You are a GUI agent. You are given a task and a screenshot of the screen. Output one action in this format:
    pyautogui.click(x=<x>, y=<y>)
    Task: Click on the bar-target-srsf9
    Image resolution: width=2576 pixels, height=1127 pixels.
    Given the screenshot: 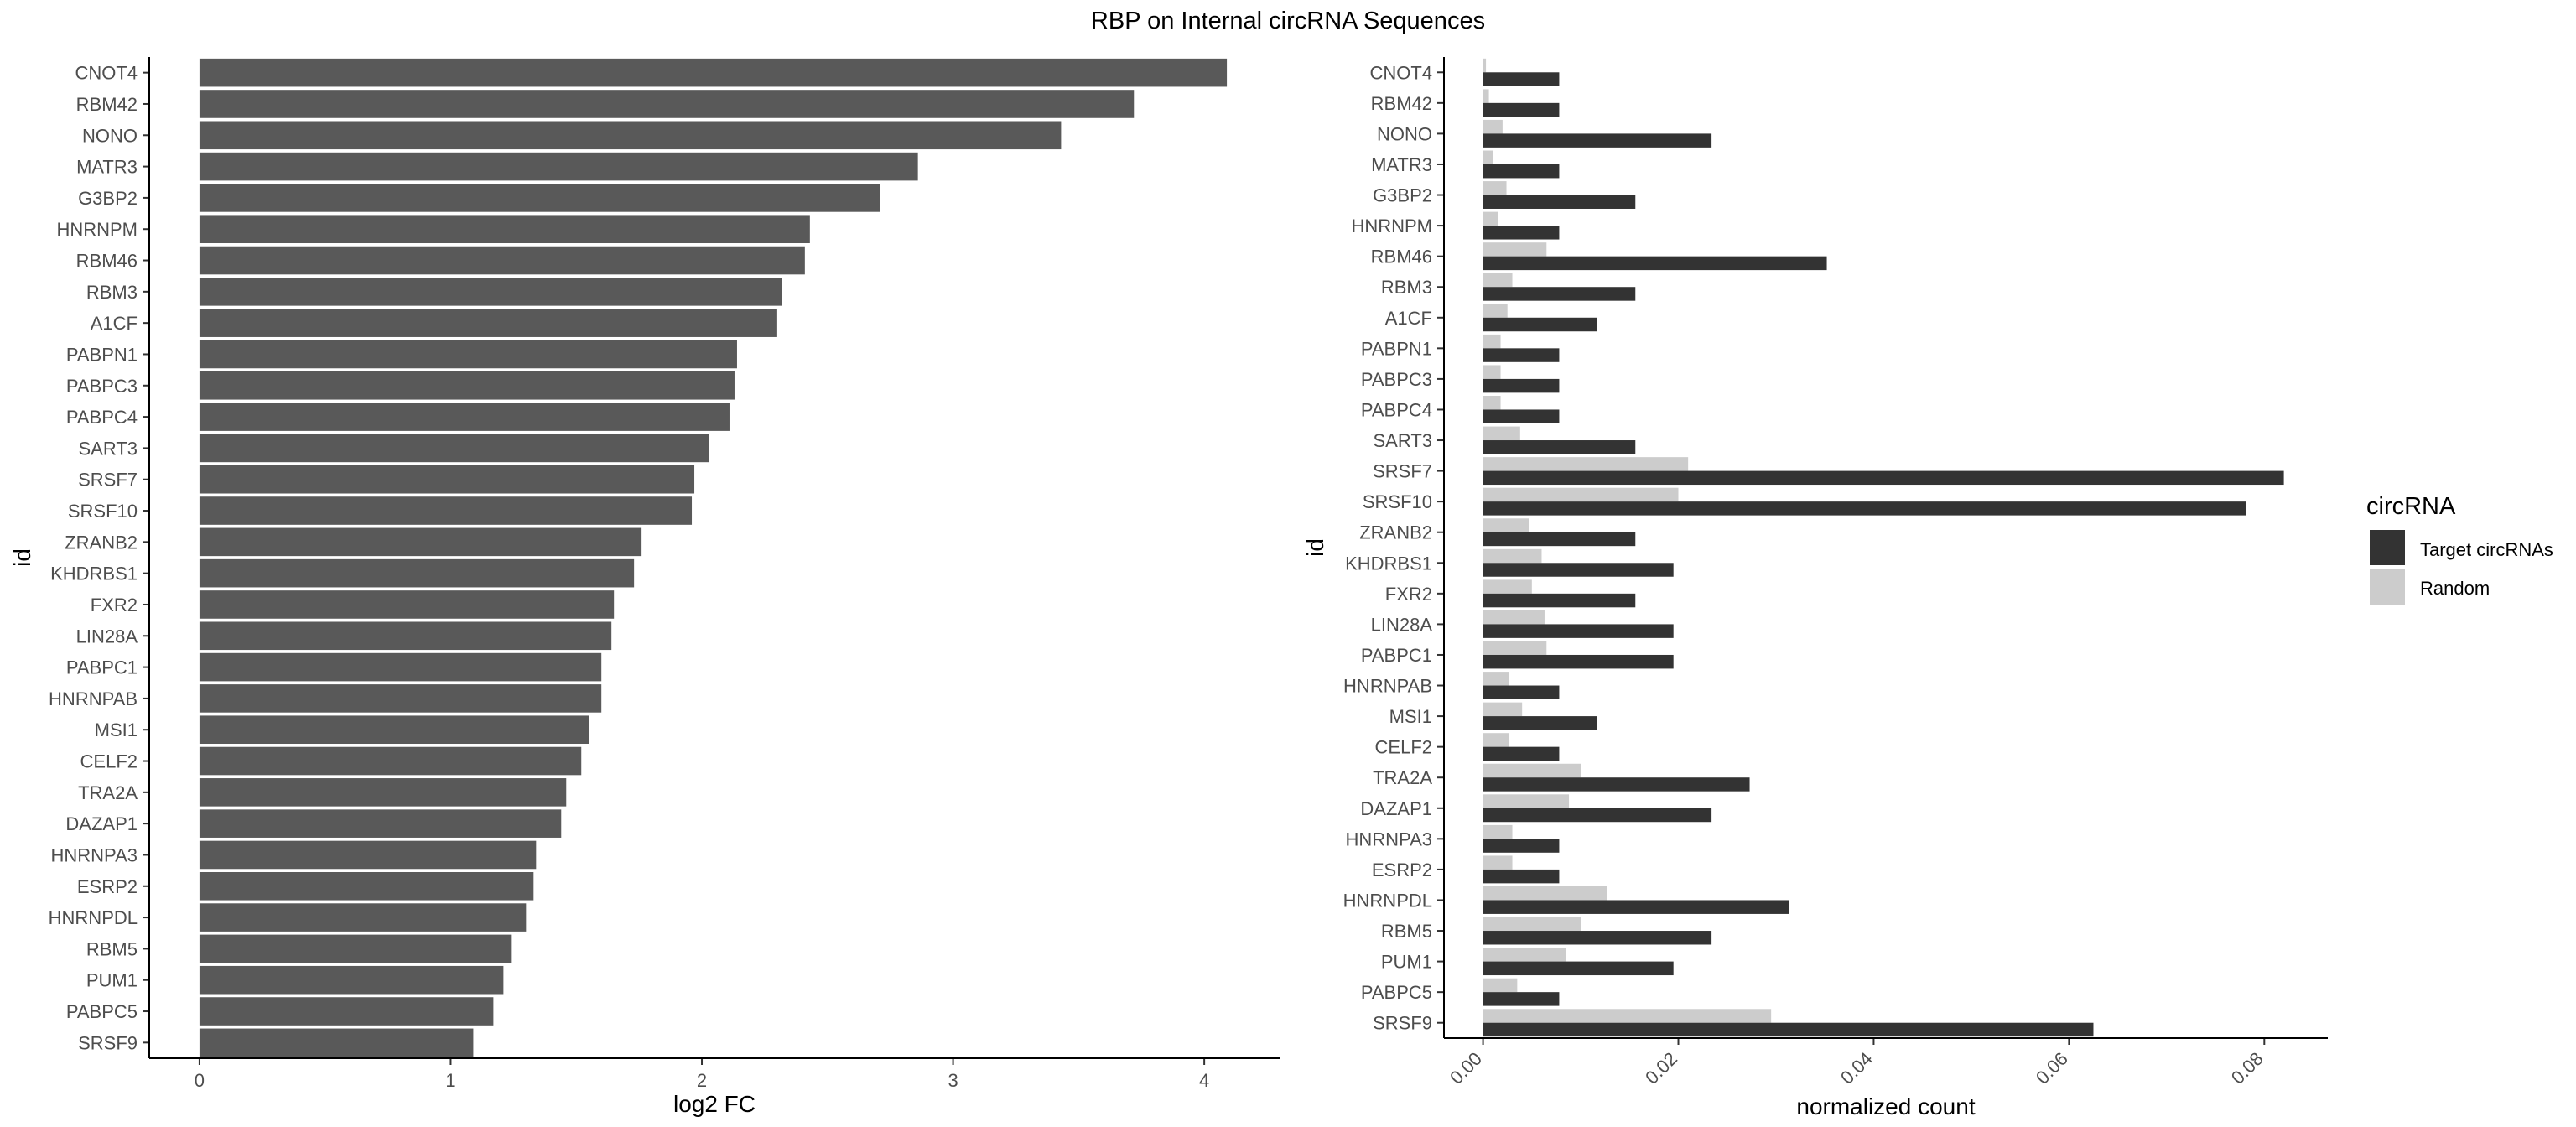 What is the action you would take?
    pyautogui.click(x=1788, y=1029)
    